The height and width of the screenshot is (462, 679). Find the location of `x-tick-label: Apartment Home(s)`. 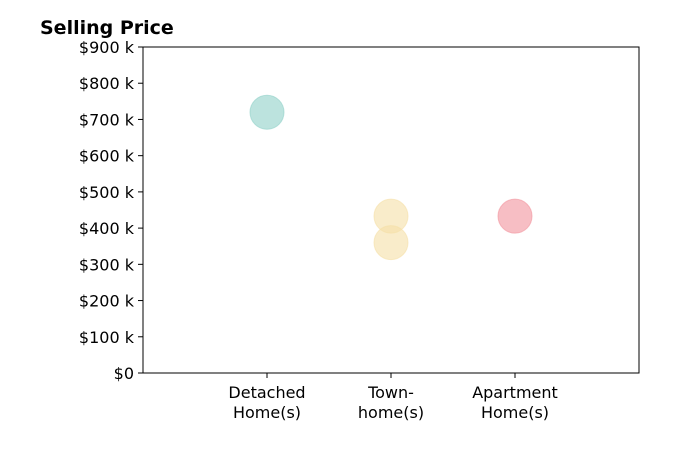

x-tick-label: Apartment Home(s) is located at coordinates (515, 402).